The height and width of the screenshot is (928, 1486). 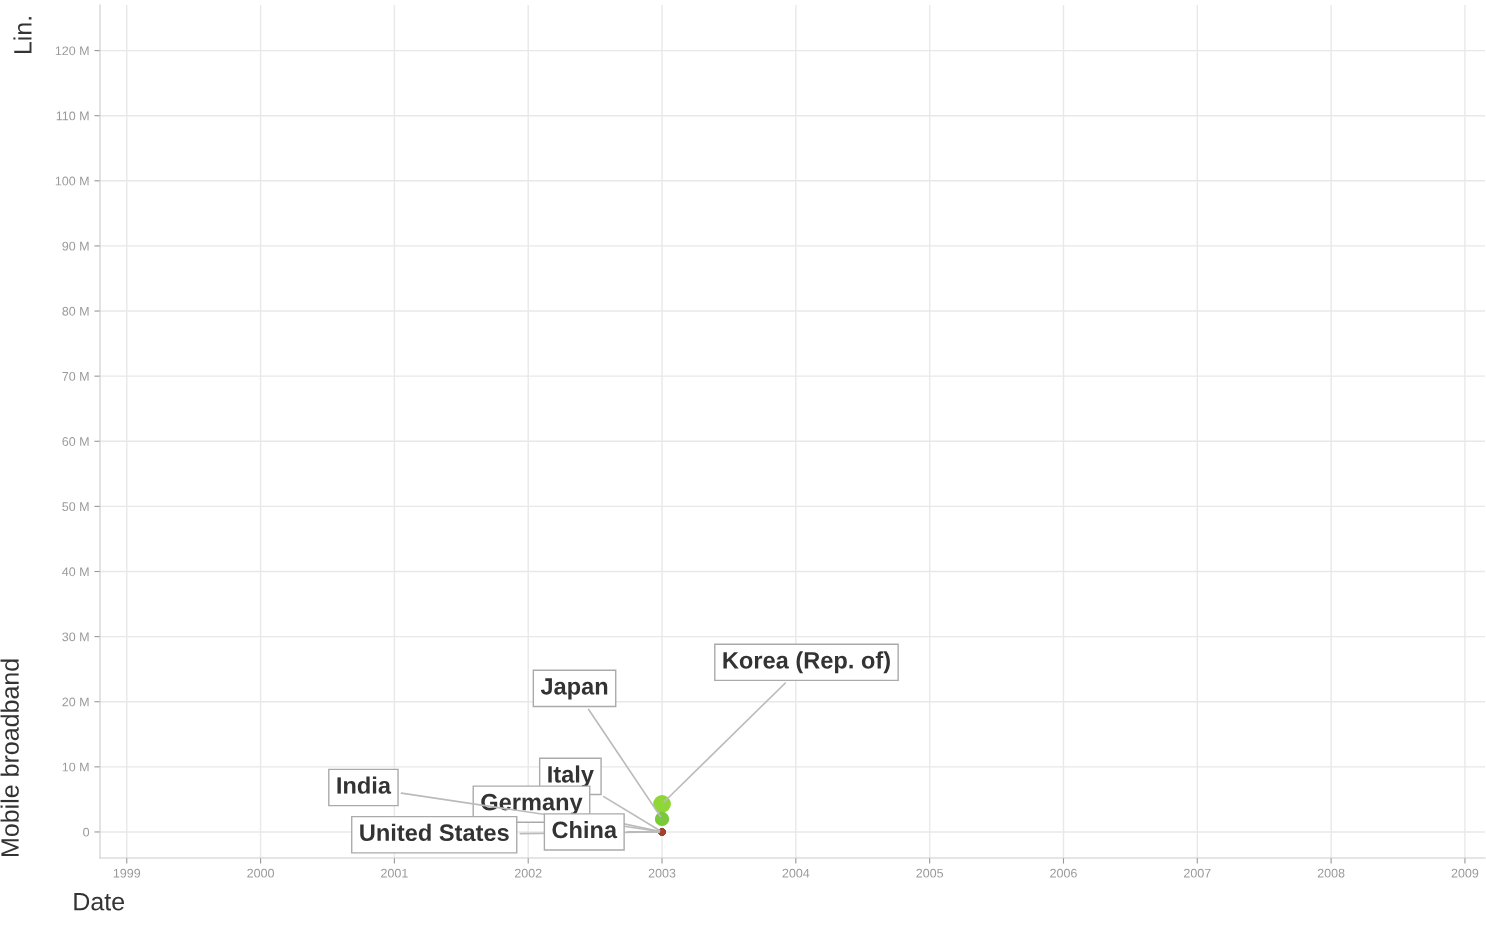 I want to click on y-tick-label: 80 M, so click(x=75, y=311).